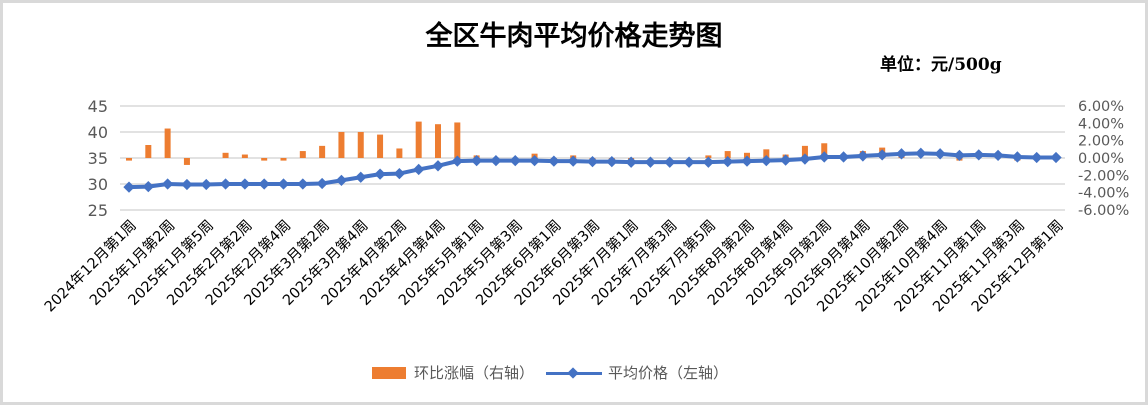 This screenshot has width=1148, height=405. Describe the element at coordinates (1103, 194) in the screenshot. I see `right-axis-tick: -4.00%` at that location.